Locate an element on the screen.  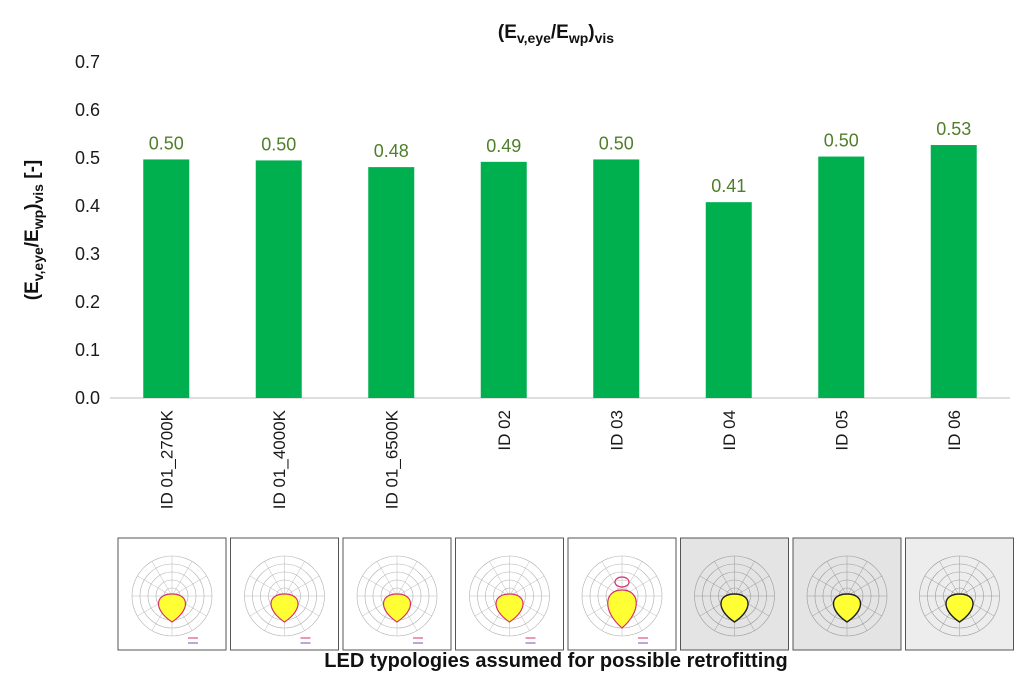
luminaire-thumbnails is located at coordinates (565, 594).